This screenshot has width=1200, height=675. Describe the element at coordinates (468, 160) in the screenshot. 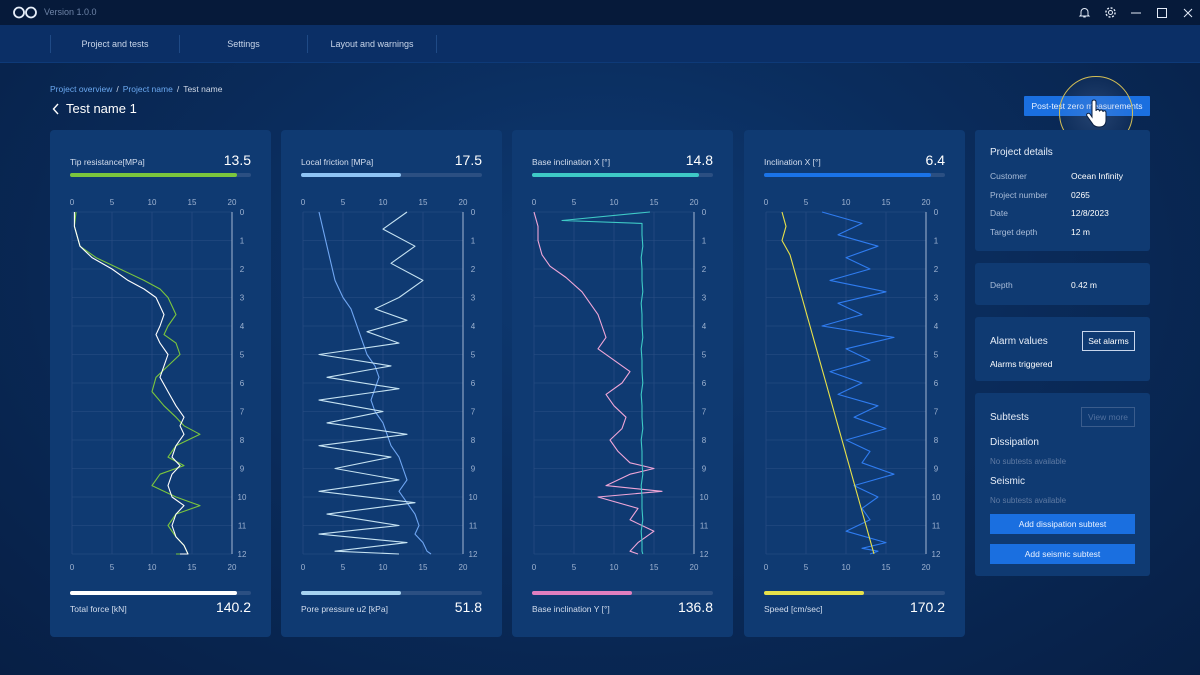

I see `metric-value: 17.5` at that location.